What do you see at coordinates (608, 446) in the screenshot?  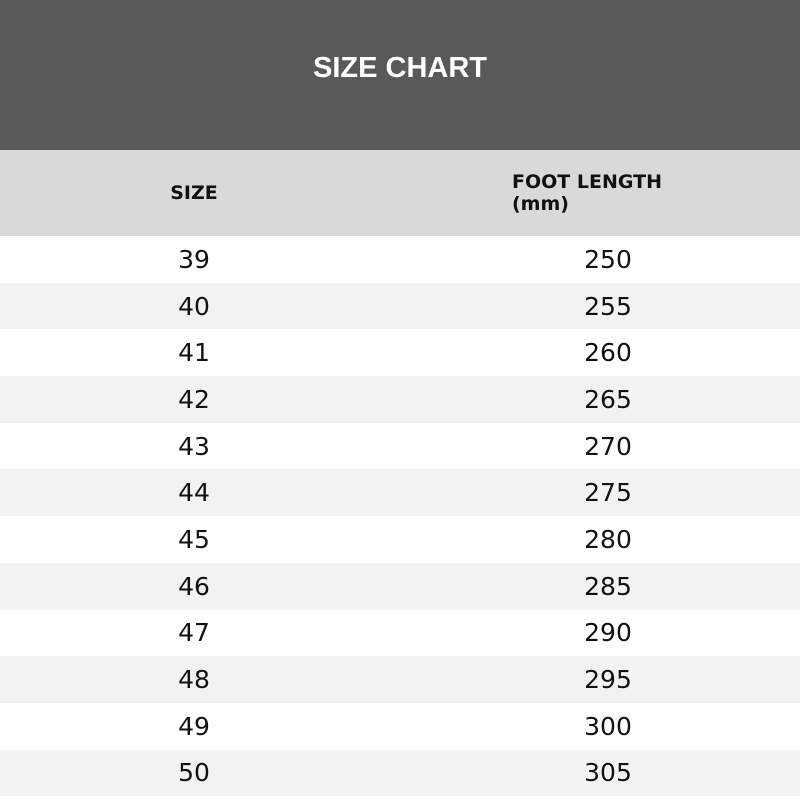 I see `foot-length-cell: 270` at bounding box center [608, 446].